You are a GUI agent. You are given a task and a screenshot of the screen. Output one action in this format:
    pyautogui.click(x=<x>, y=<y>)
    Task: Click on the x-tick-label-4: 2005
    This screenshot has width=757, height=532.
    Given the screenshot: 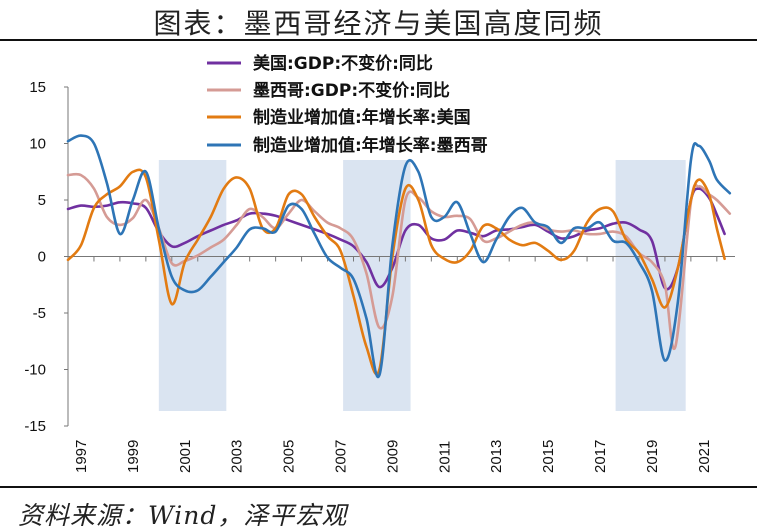 What is the action you would take?
    pyautogui.click(x=289, y=456)
    